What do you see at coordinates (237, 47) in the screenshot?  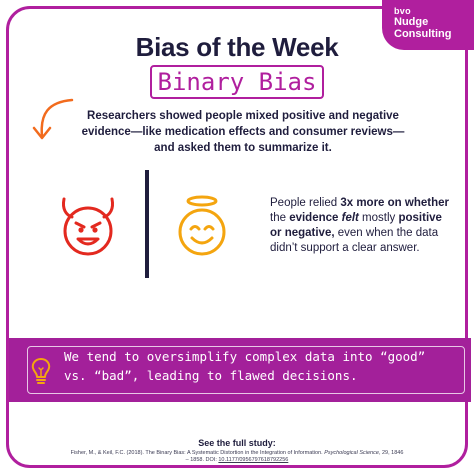 I see `page-title: Bias of the Week` at bounding box center [237, 47].